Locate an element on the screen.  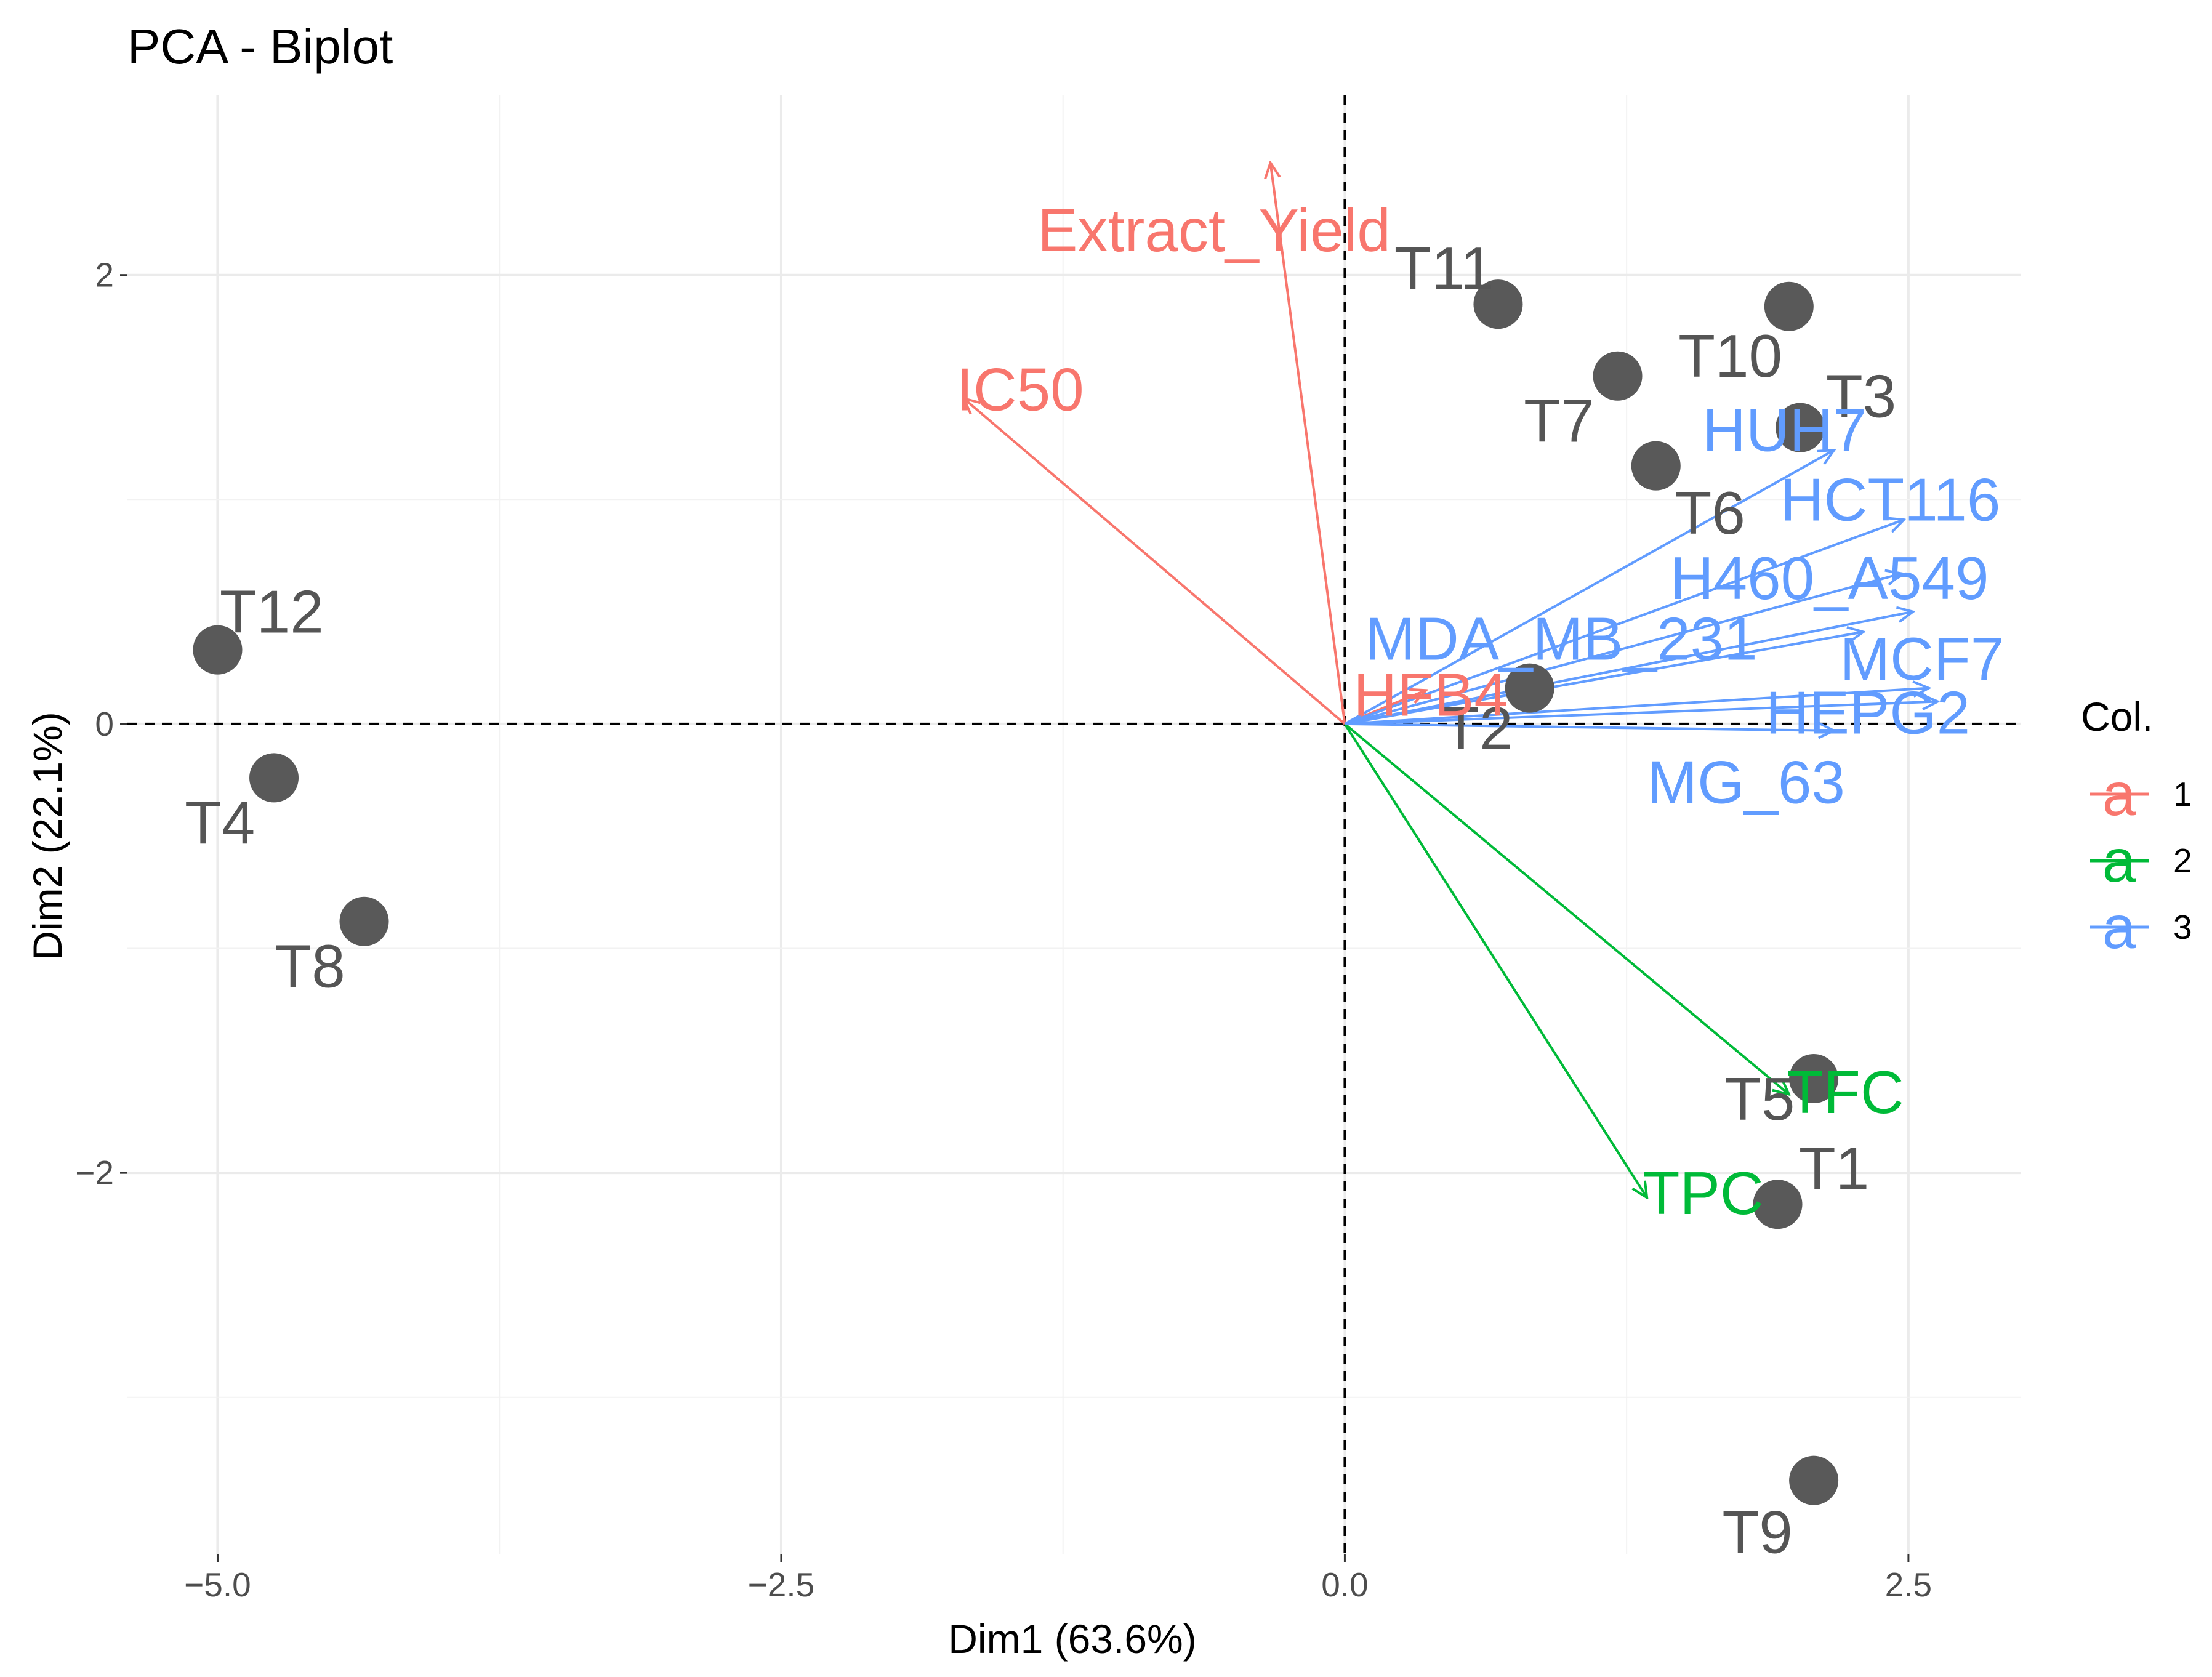
point-t6 is located at coordinates (1656, 466).